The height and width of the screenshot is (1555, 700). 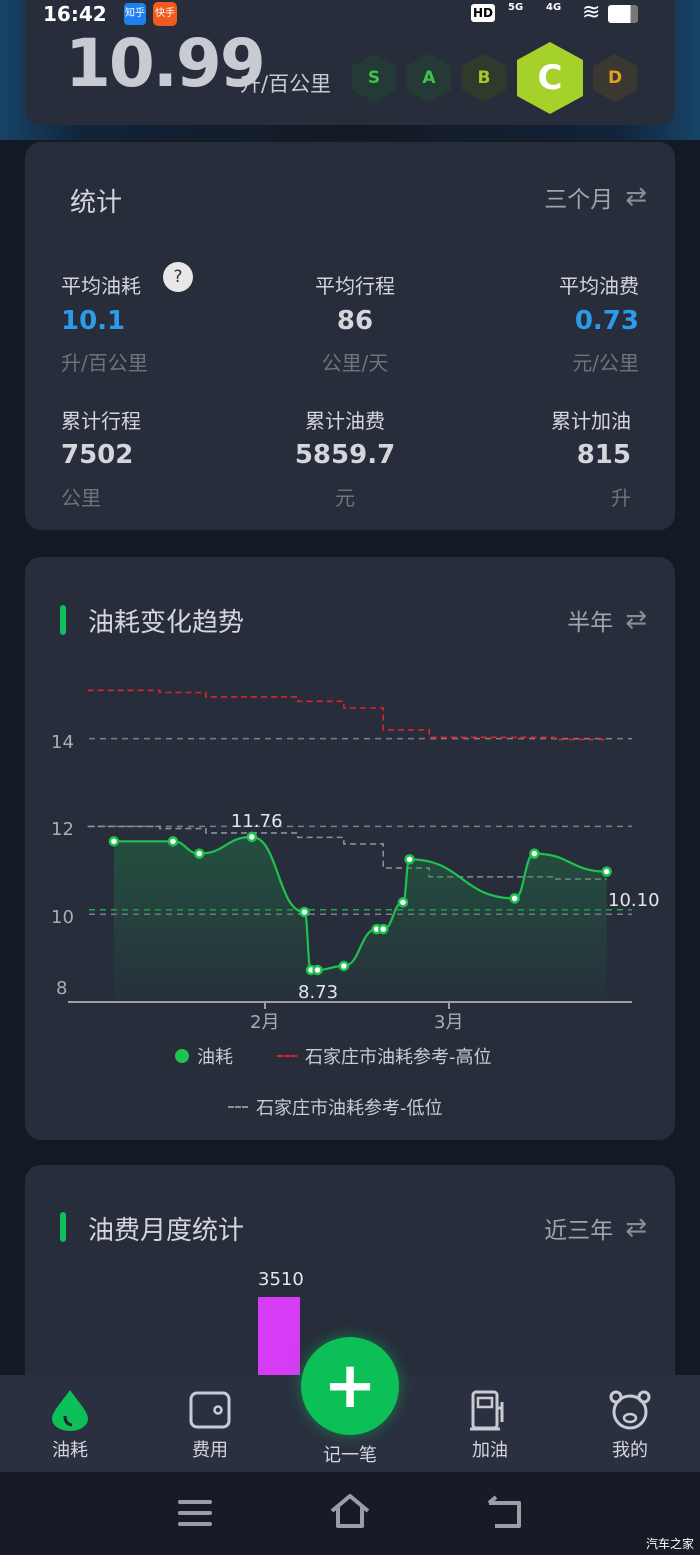 I want to click on total-distance-value: 7502, so click(x=97, y=455).